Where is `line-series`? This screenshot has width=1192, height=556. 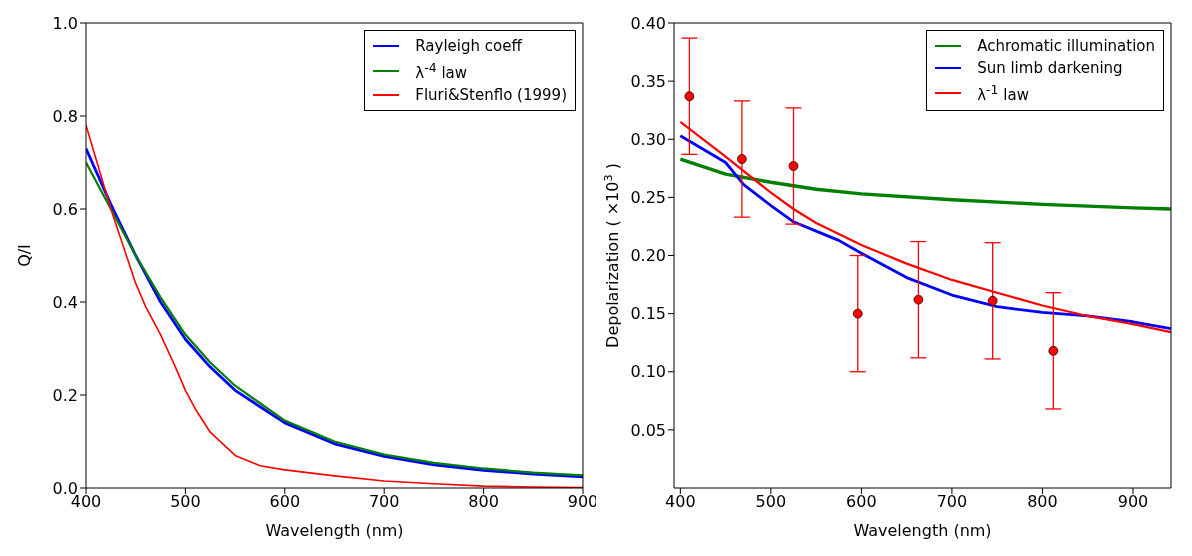
line-series is located at coordinates (924, 184).